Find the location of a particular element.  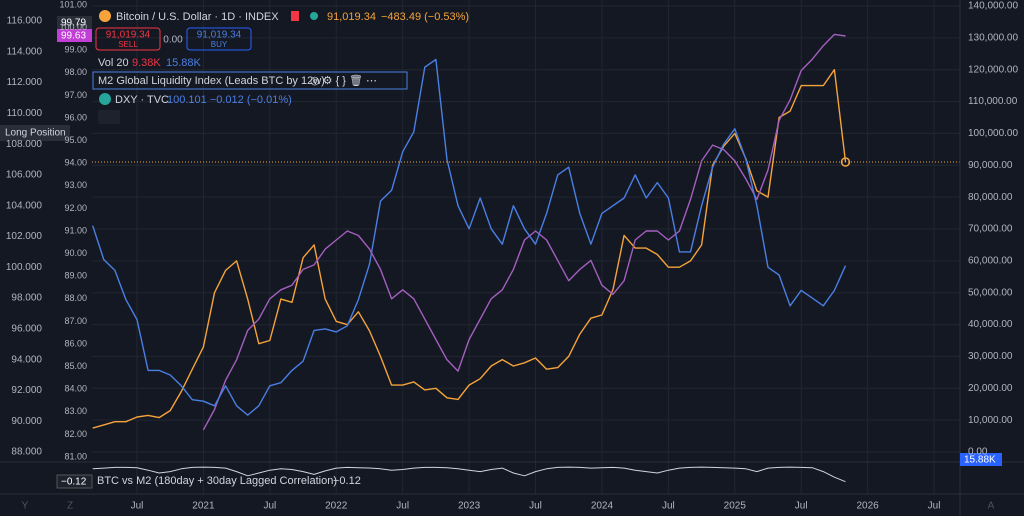

change: −483.49 (−0.53%) is located at coordinates (425, 17).